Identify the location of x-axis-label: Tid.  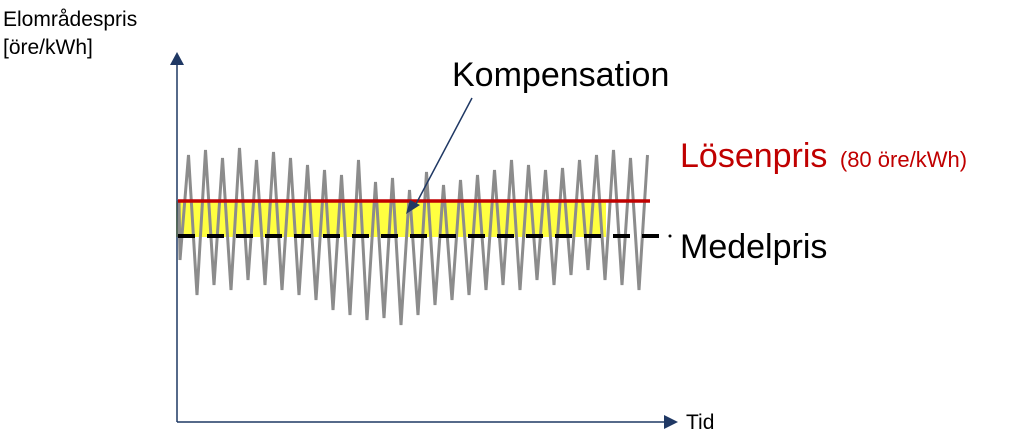
(700, 421).